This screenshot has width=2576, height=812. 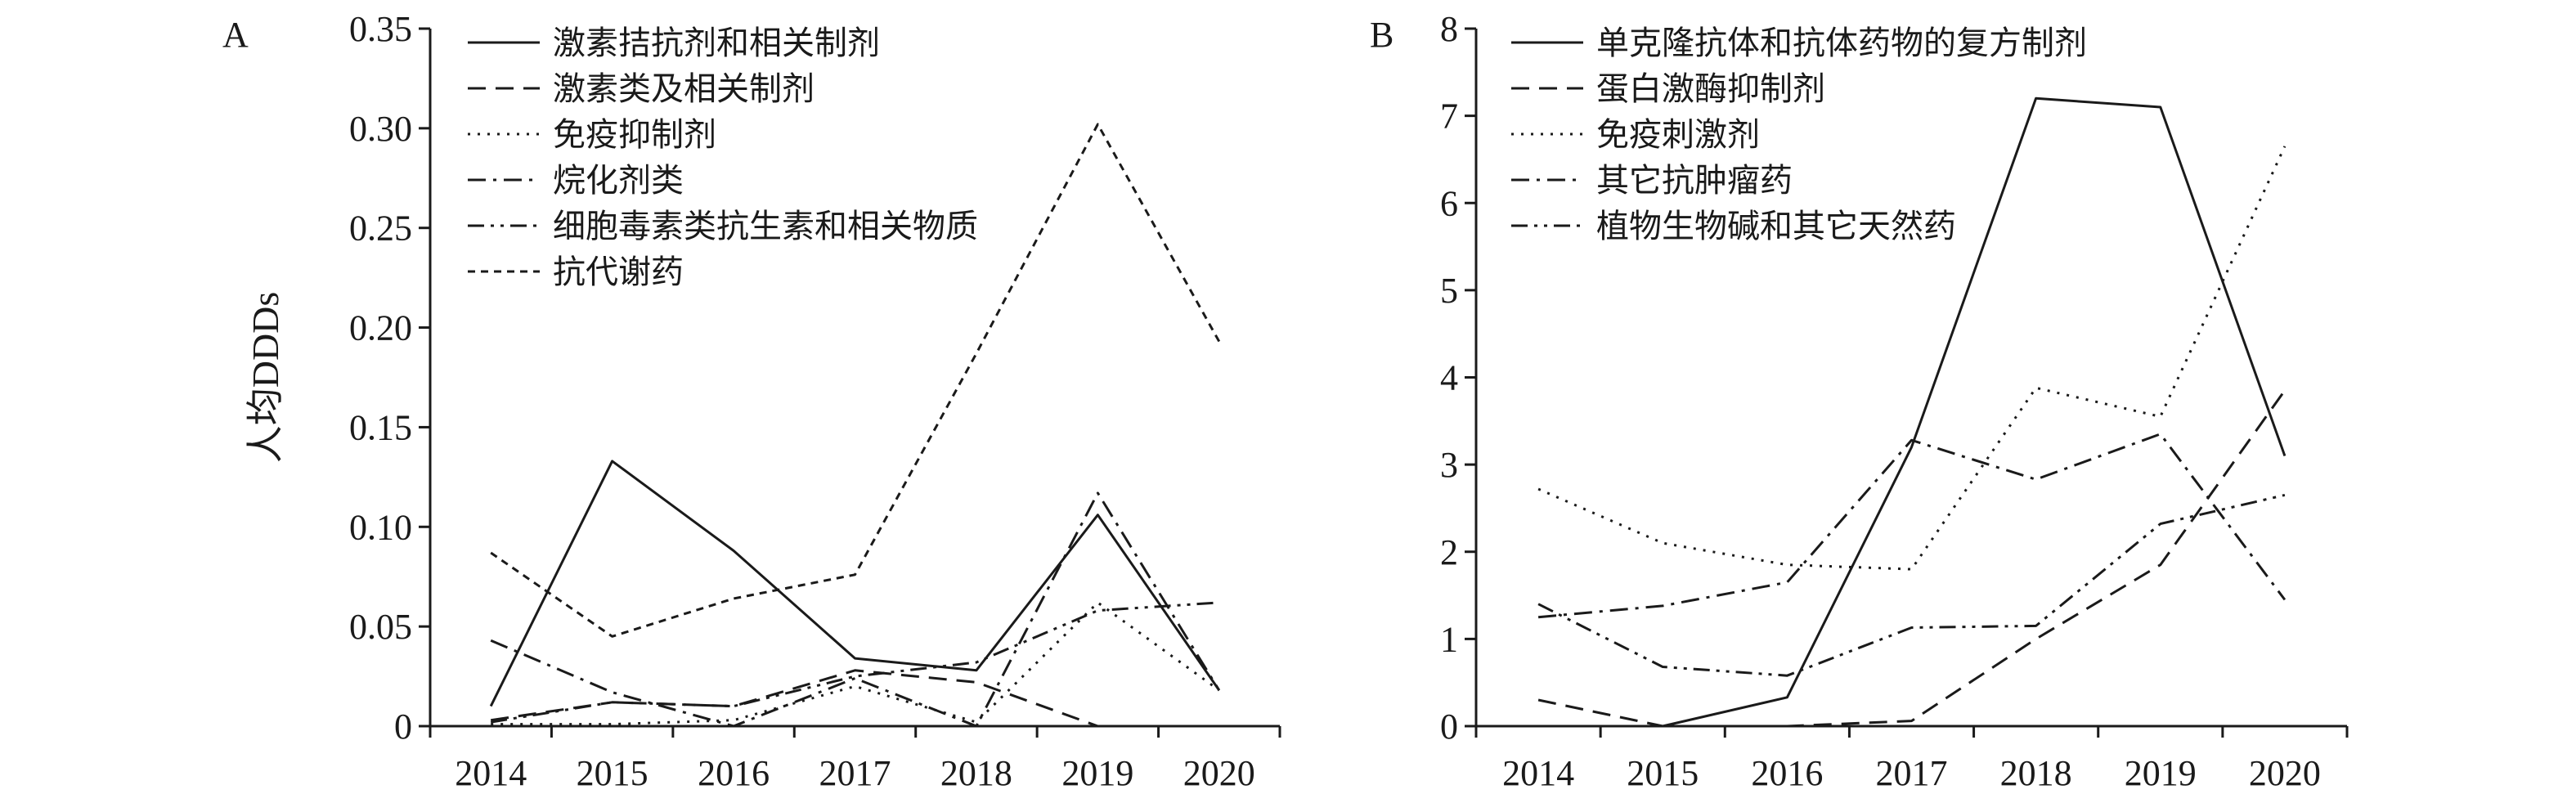 I want to click on y-tick-label: 0.30, so click(x=380, y=129).